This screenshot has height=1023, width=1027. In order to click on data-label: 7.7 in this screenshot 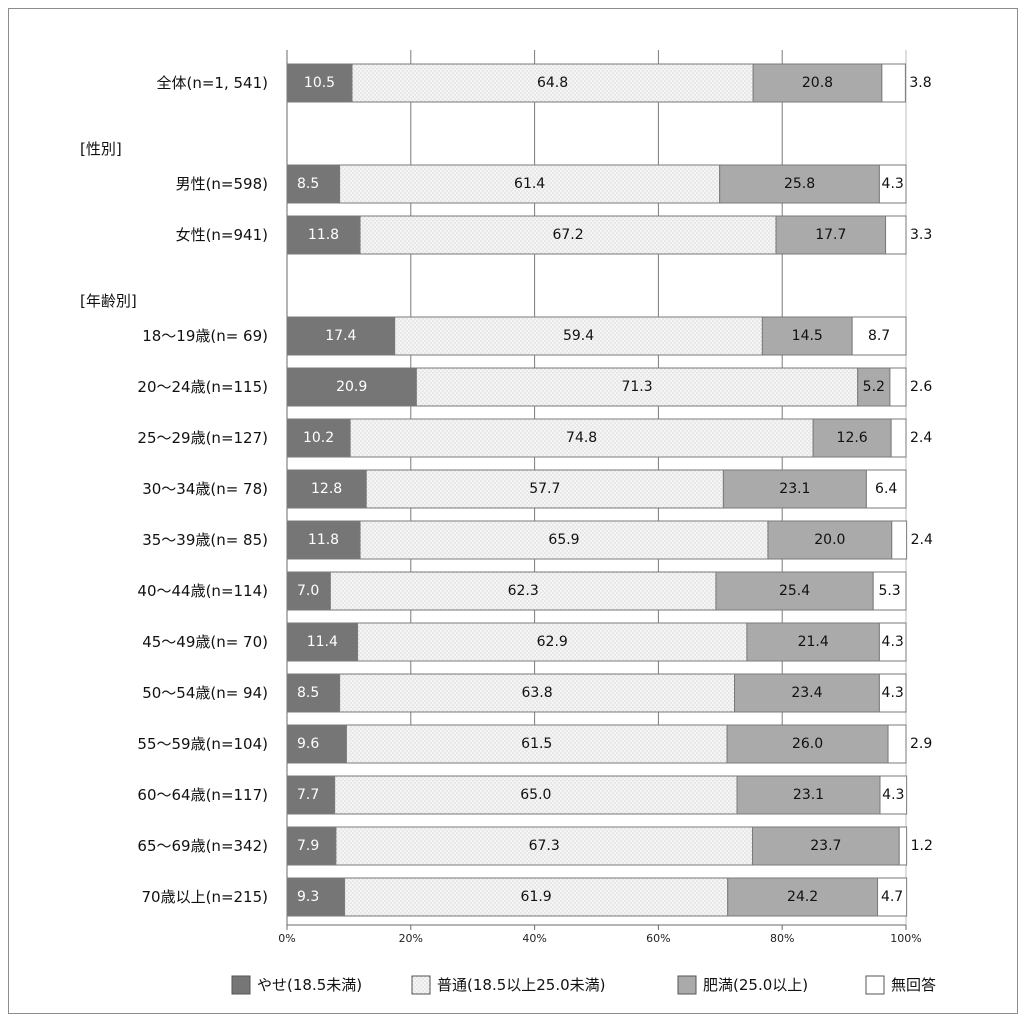, I will do `click(308, 795)`.